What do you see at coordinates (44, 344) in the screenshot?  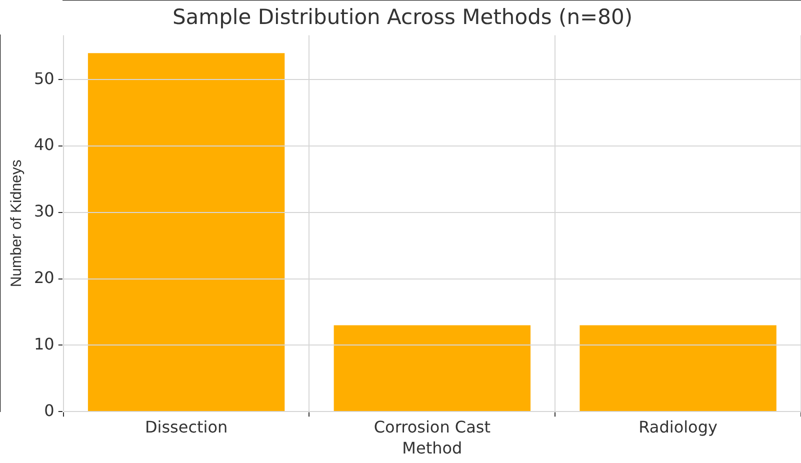 I see `y-tick-label: 10` at bounding box center [44, 344].